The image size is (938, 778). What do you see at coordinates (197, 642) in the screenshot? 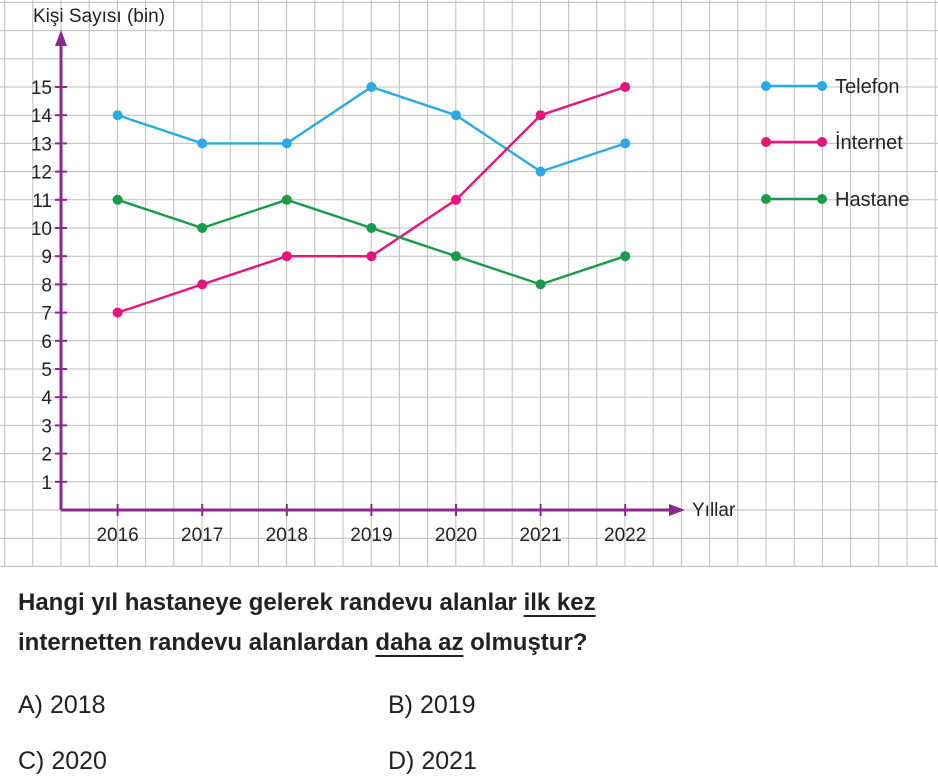
I see `question-part-2: internetten randevu alanlardan` at bounding box center [197, 642].